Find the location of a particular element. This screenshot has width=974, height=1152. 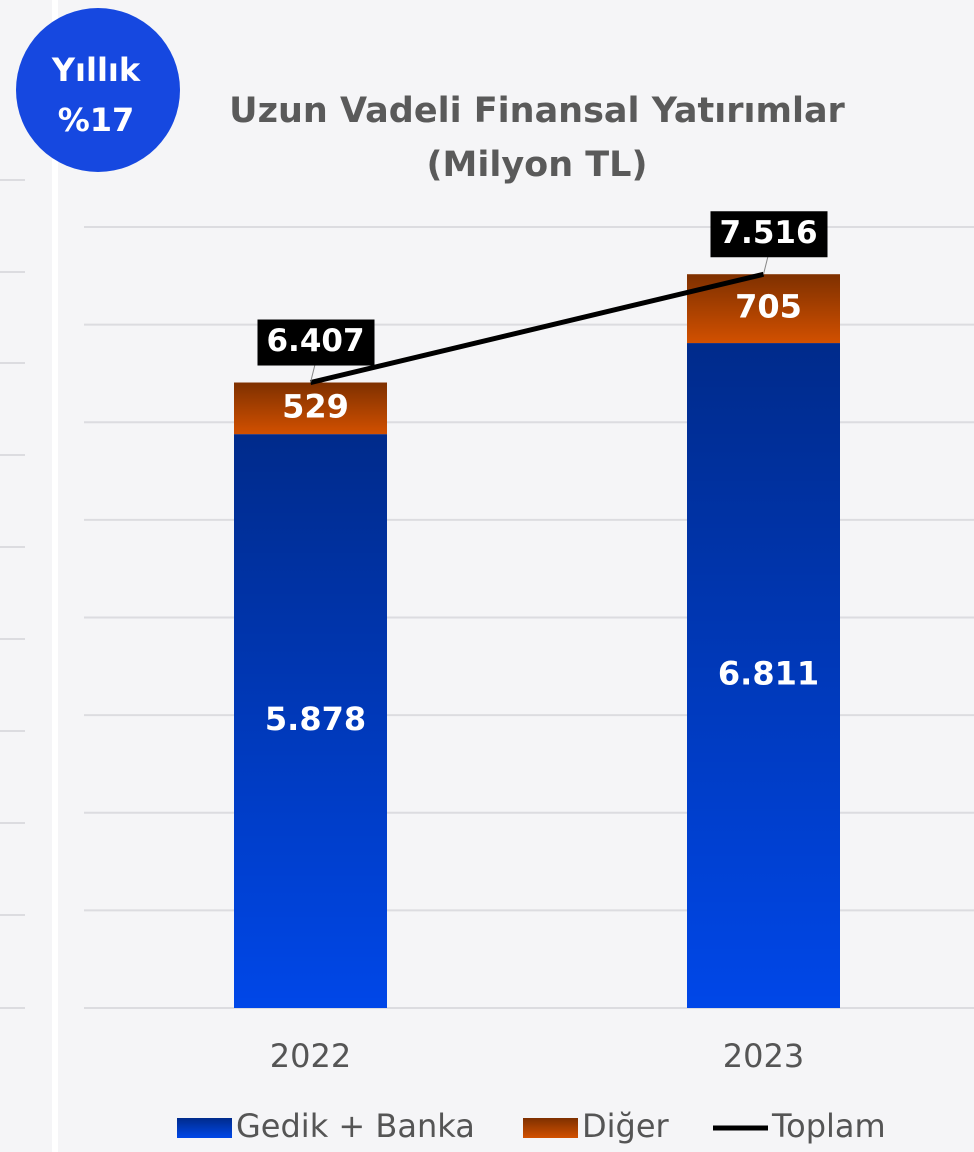

legend-label: Gedik + Banka is located at coordinates (355, 1126).